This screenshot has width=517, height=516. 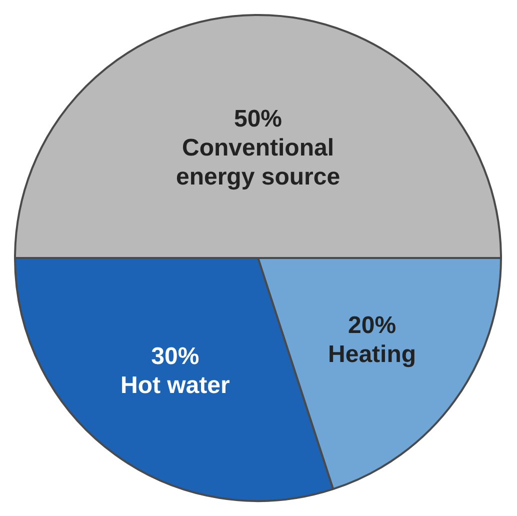 I want to click on slice-label: Hot water, so click(x=175, y=386).